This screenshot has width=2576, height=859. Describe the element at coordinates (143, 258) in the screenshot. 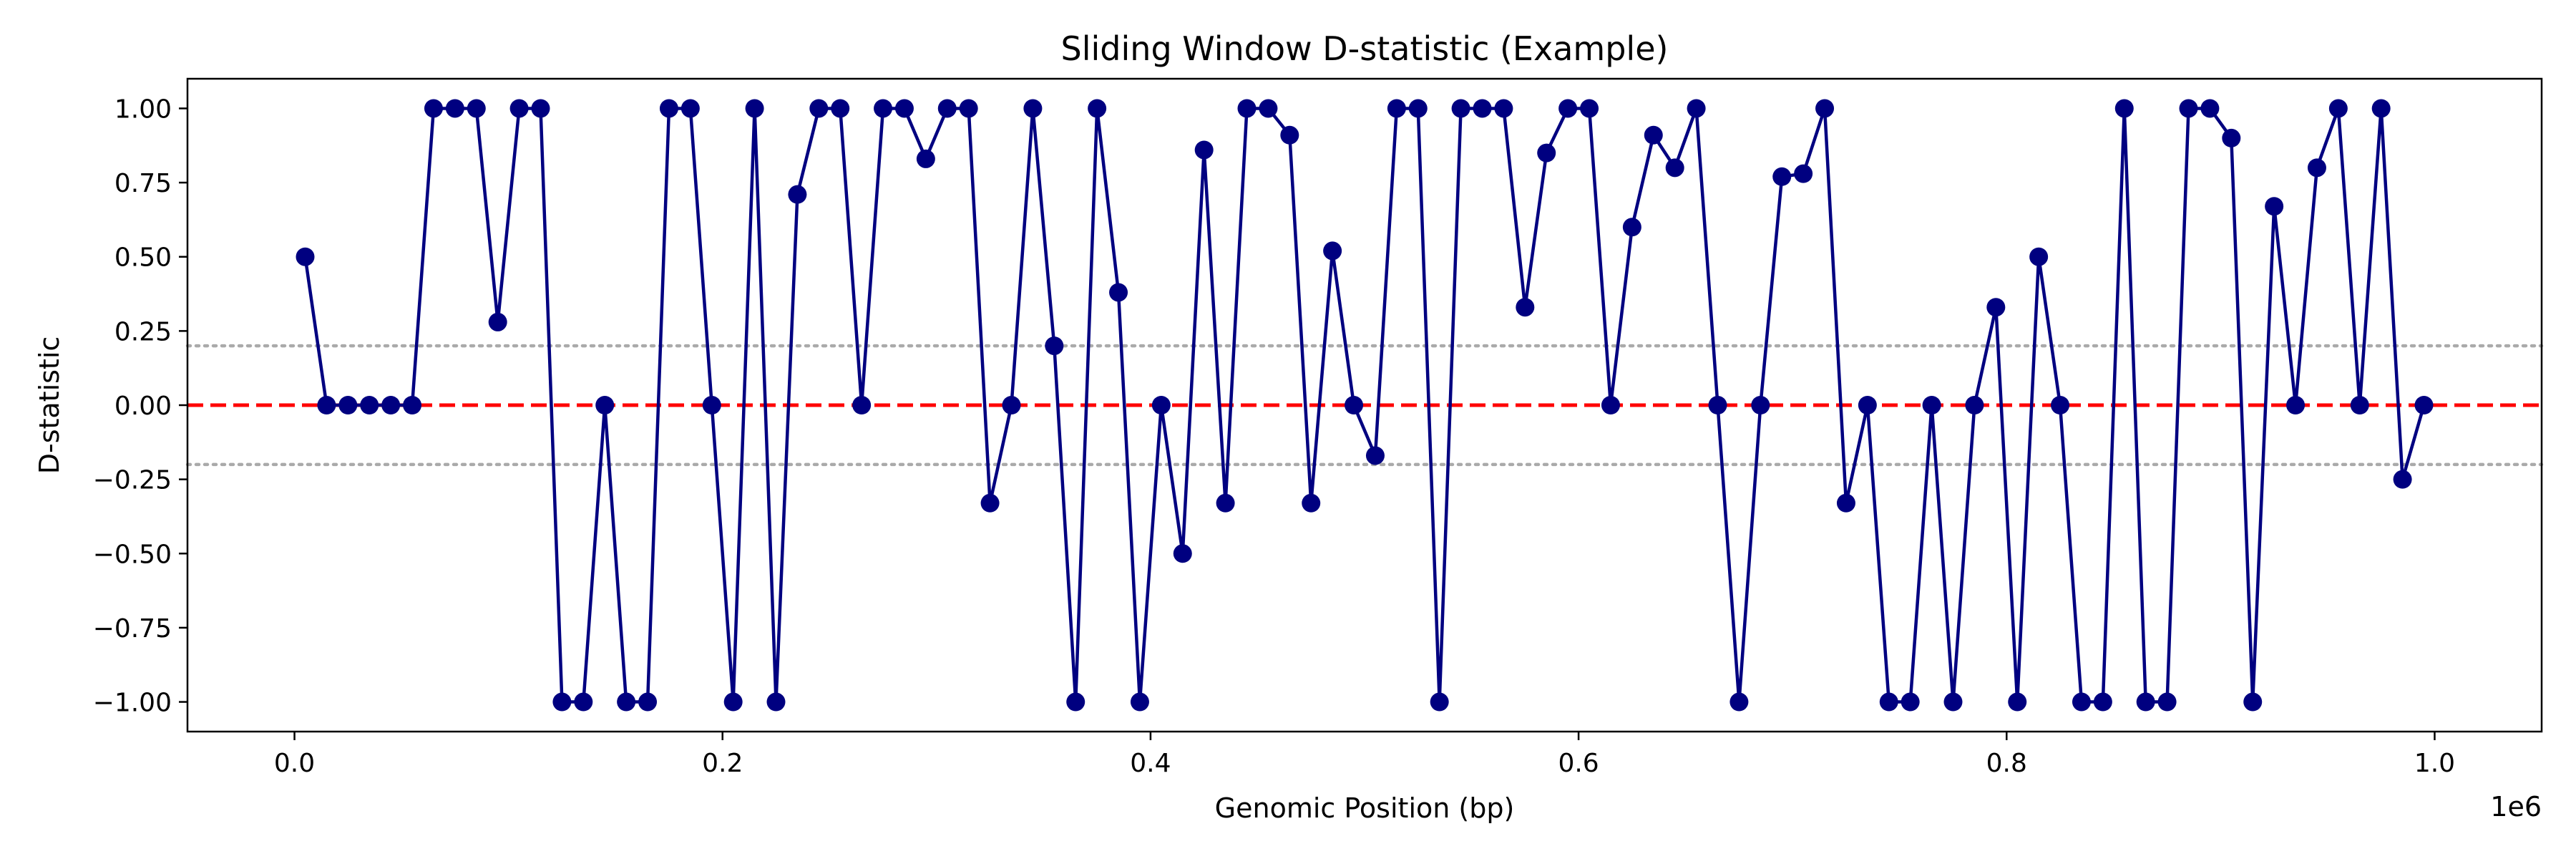

I see `y-tick-label: 0.50` at that location.